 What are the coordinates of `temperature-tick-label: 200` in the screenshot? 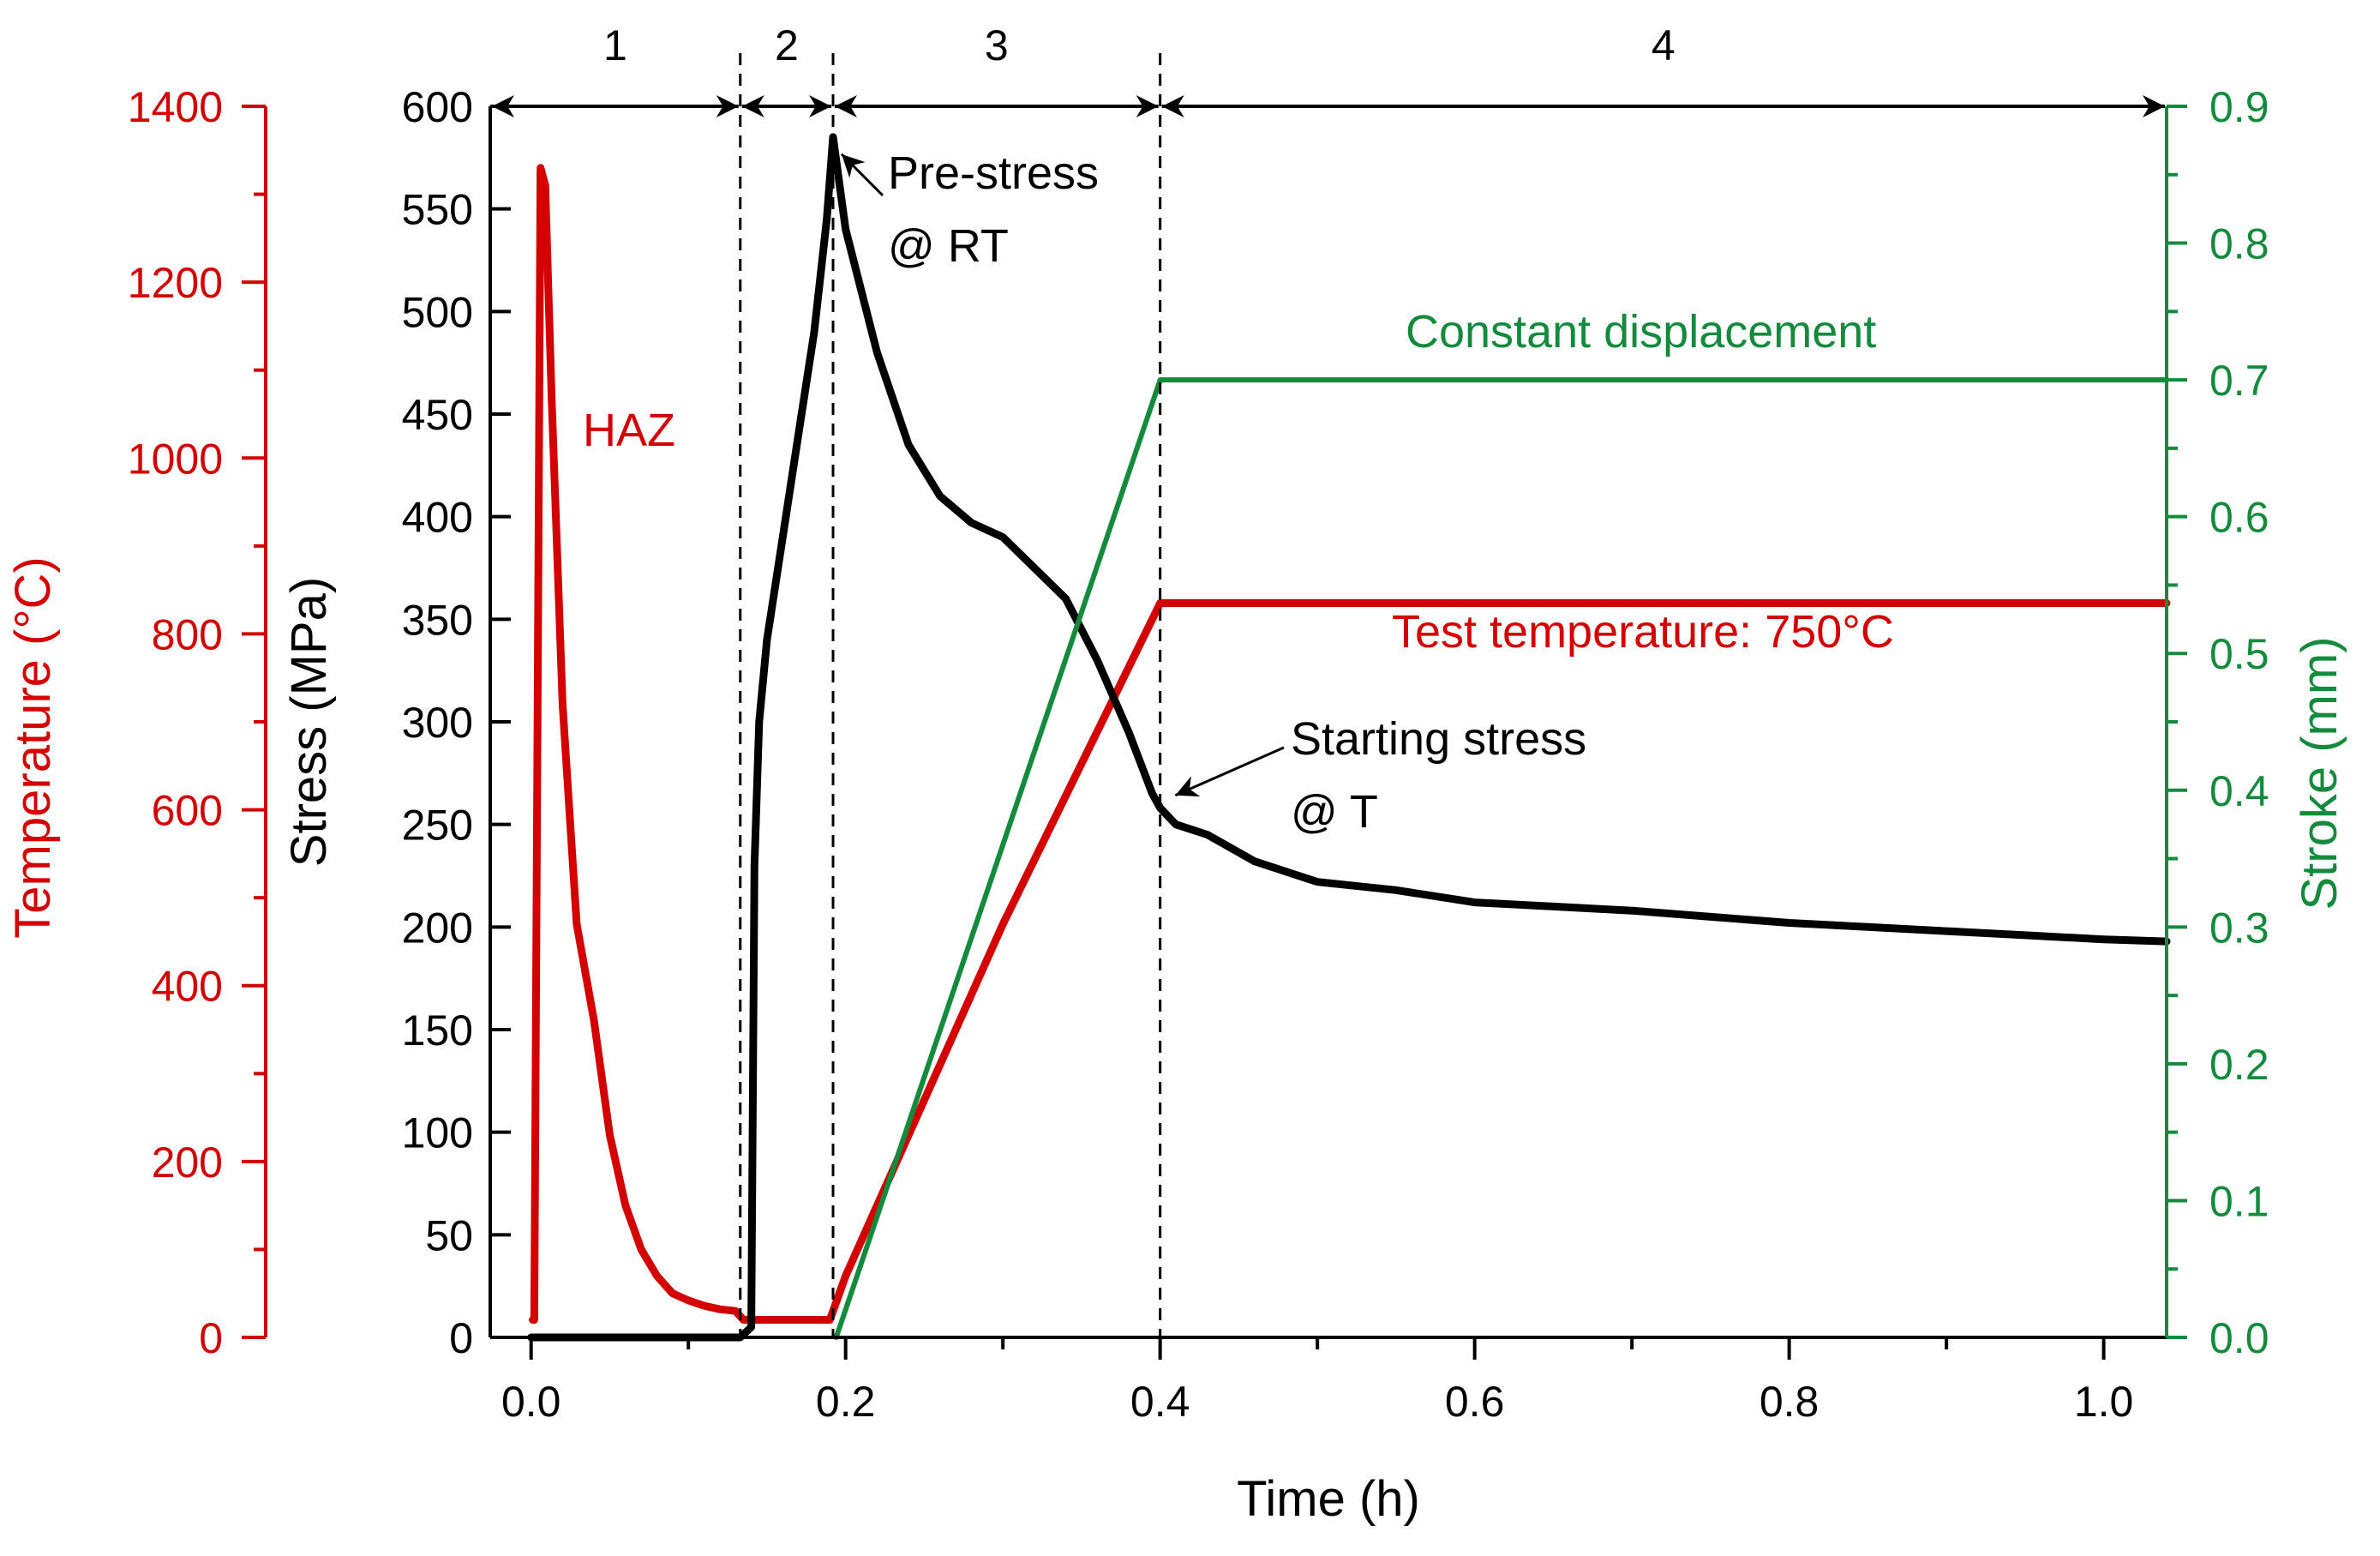 It's located at (188, 1162).